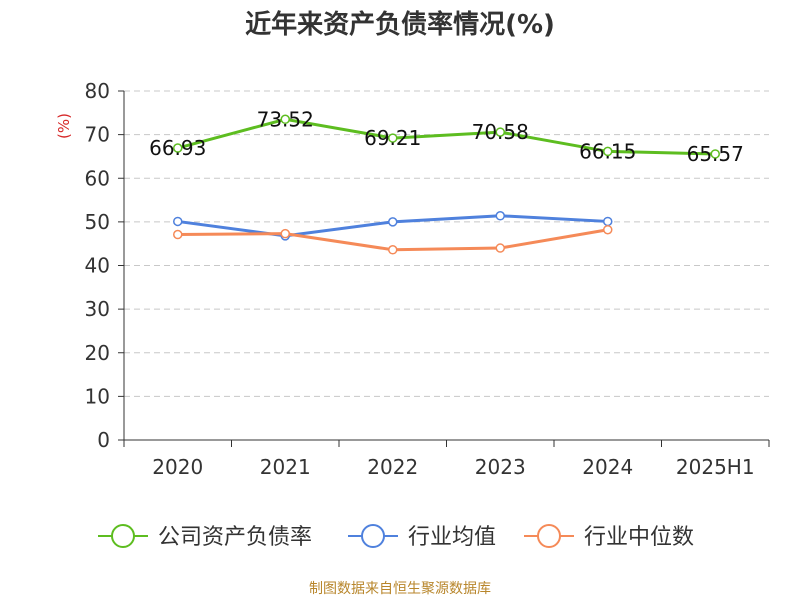 The width and height of the screenshot is (800, 600). I want to click on x-tick-label: 2023, so click(500, 467).